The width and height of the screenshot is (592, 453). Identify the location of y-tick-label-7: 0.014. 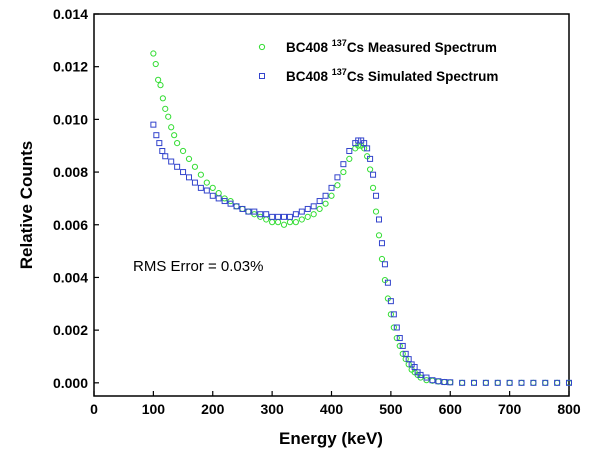
(70, 14).